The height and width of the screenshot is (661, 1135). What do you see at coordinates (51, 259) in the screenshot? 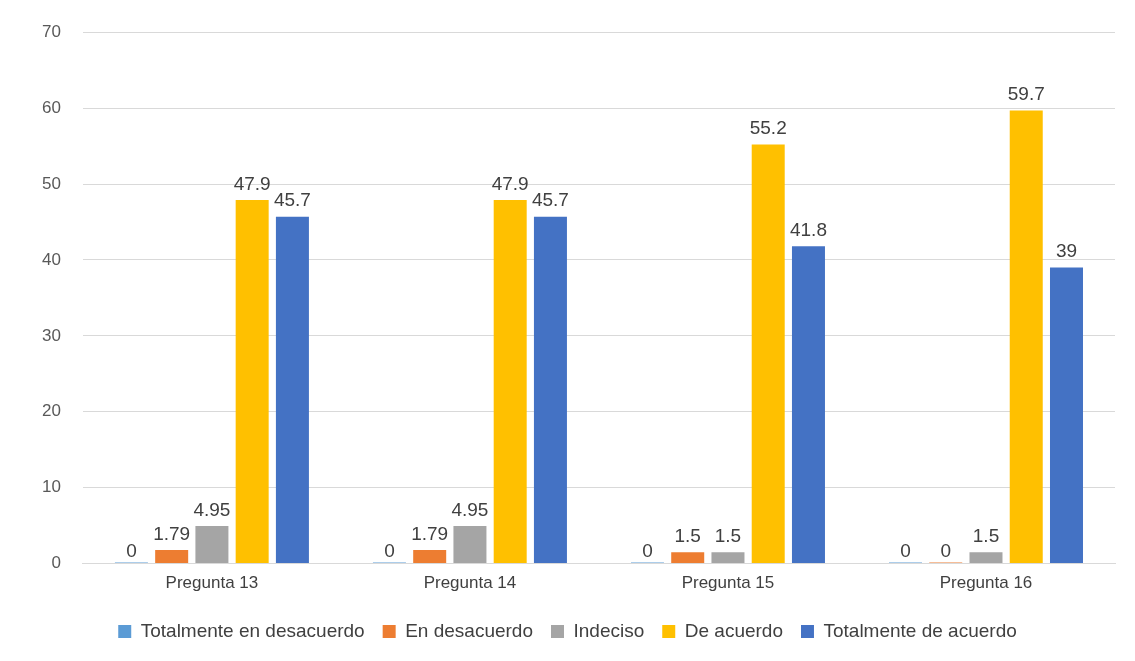
I see `y-tick-label: 40` at bounding box center [51, 259].